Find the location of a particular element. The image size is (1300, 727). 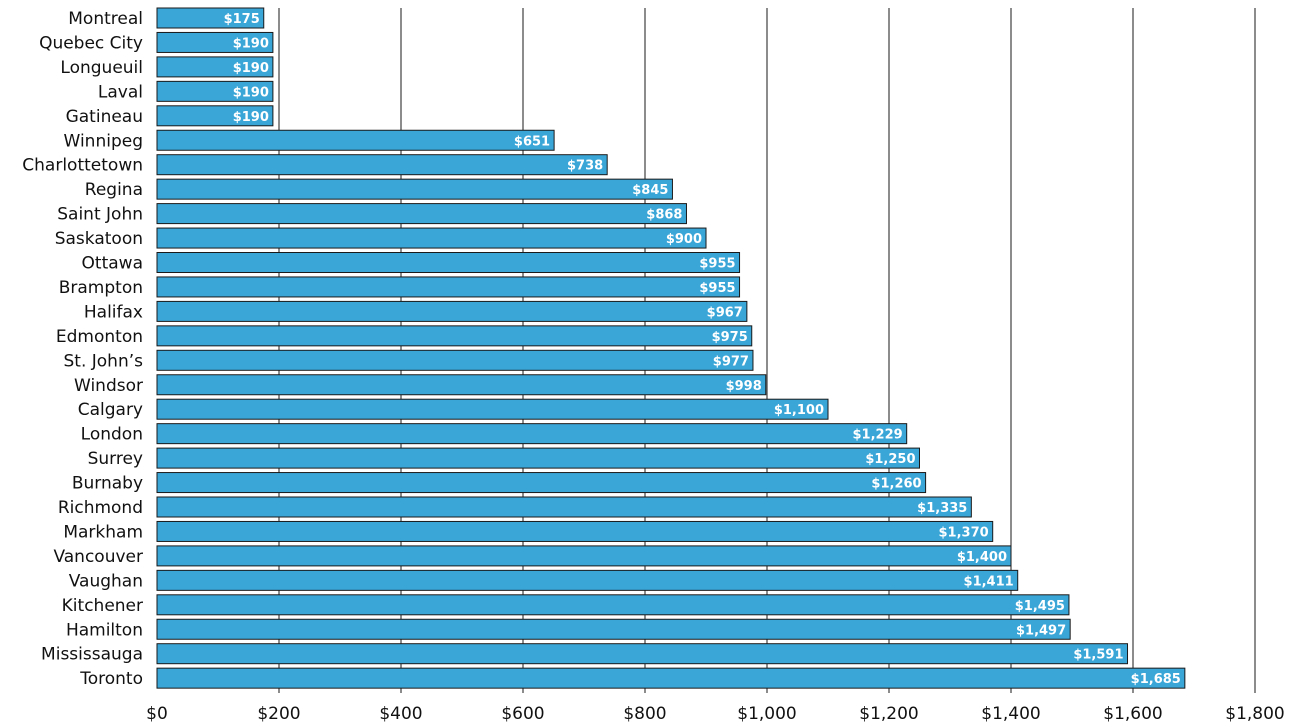

category-label-17: London is located at coordinates (112, 435).